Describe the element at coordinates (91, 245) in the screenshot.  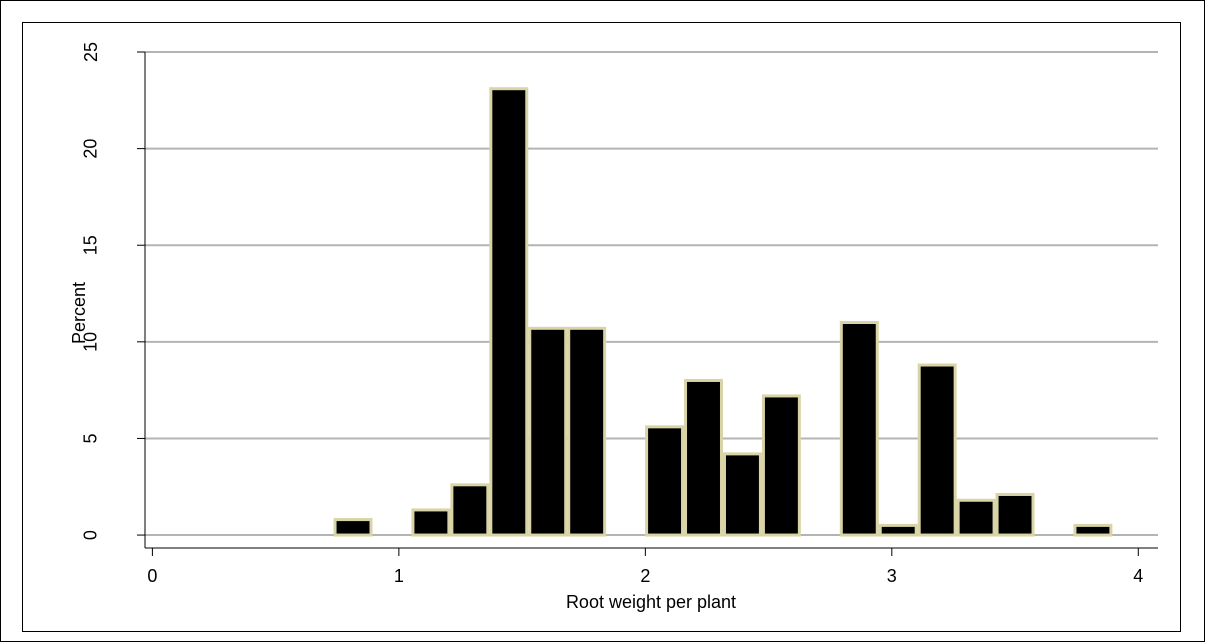
I see `y-tick-label: 15` at that location.